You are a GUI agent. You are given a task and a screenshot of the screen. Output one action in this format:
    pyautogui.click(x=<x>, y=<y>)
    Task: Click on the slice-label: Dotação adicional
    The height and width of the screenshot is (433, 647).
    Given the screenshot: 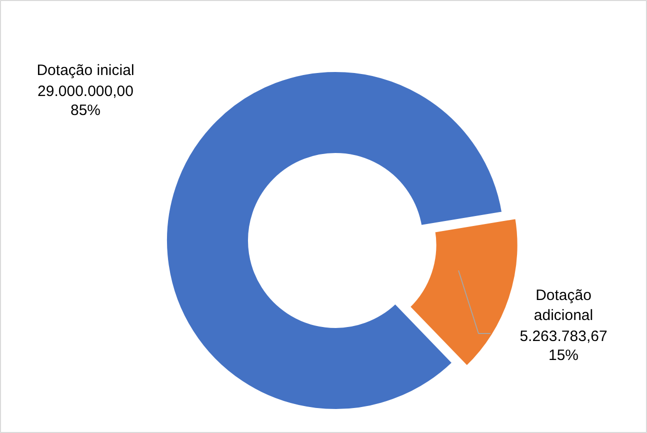 What is the action you would take?
    pyautogui.click(x=564, y=305)
    